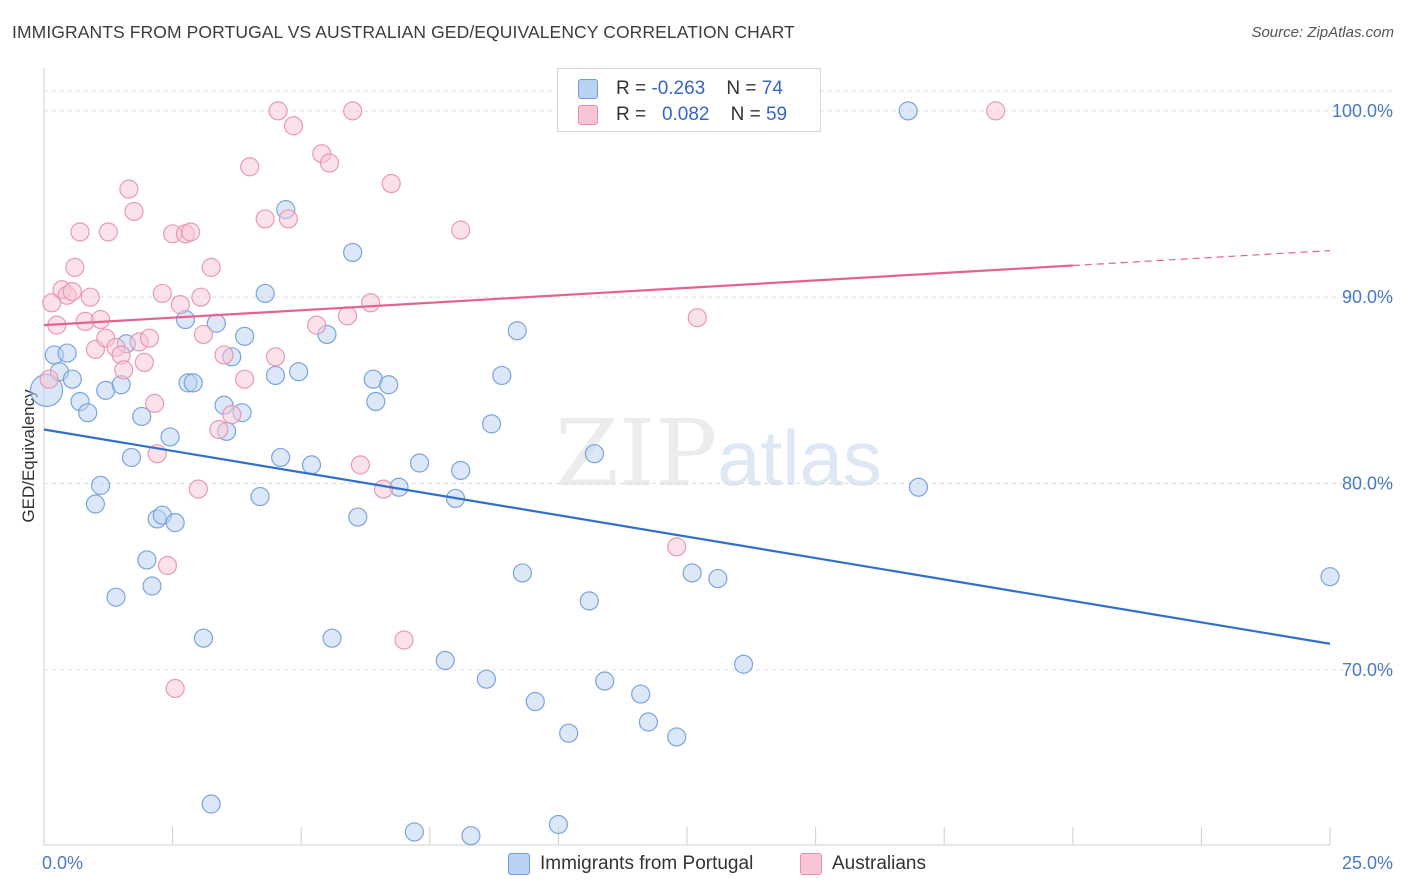 The height and width of the screenshot is (892, 1406). I want to click on y-tick-label: 90.0%, so click(1367, 297).